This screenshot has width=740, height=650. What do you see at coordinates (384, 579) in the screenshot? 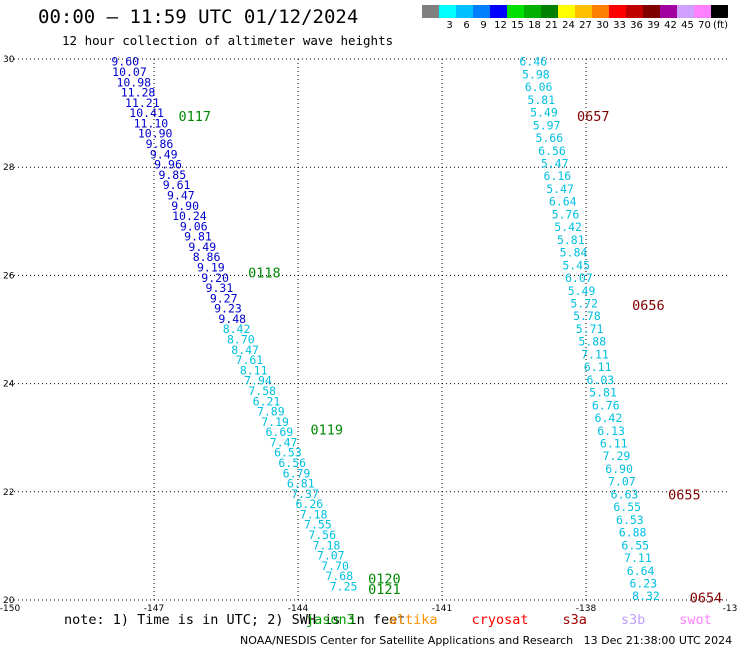
I see `pass-time-label: 0120` at bounding box center [384, 579].